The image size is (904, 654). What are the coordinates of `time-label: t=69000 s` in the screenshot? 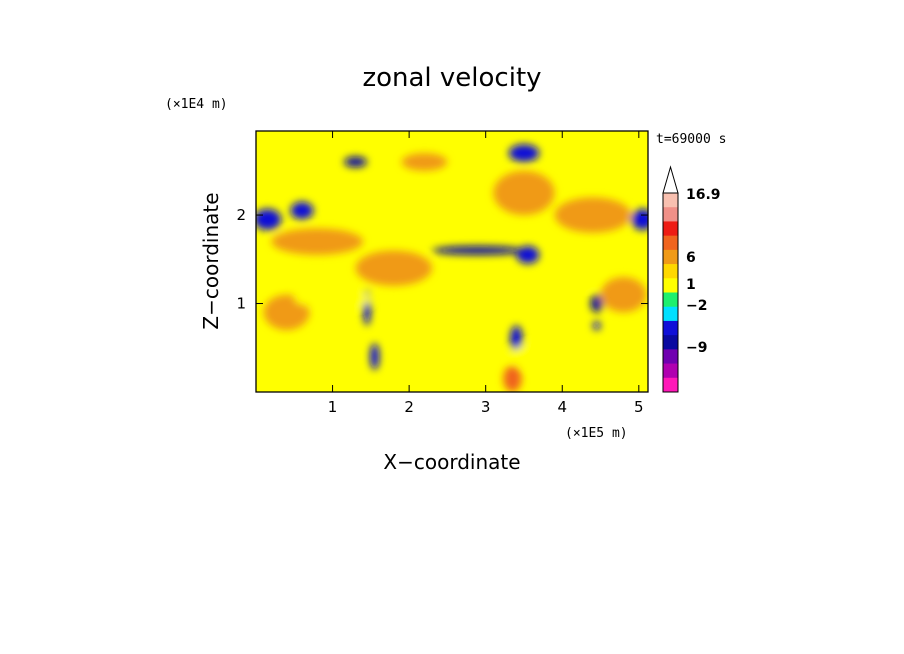 It's located at (691, 139).